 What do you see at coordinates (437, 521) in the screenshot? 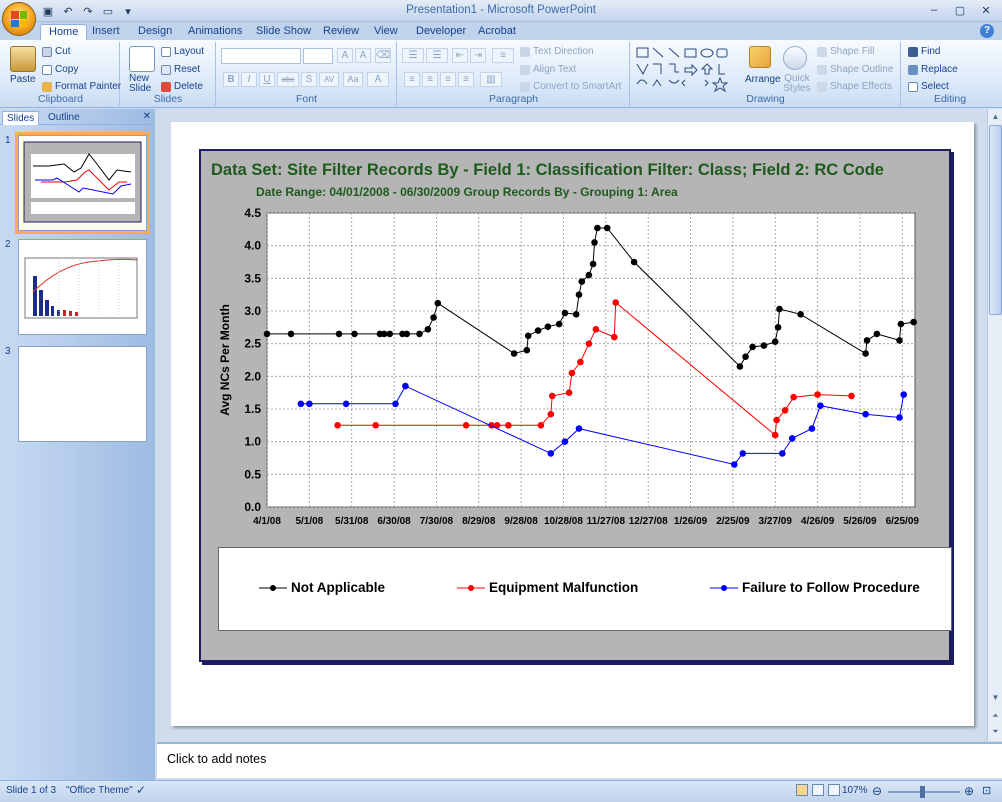
I see `x-tick-label: 7/30/08` at bounding box center [437, 521].